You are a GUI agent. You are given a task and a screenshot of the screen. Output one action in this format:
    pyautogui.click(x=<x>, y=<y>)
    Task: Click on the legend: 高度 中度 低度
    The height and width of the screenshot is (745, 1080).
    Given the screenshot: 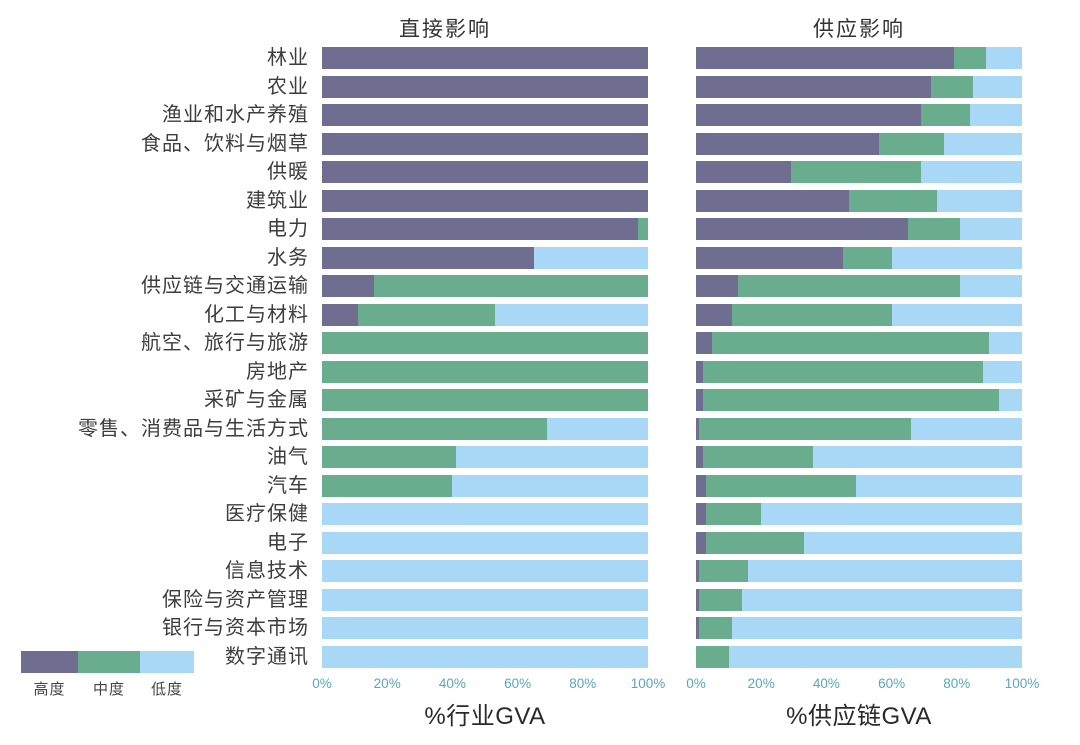 What is the action you would take?
    pyautogui.click(x=107, y=675)
    